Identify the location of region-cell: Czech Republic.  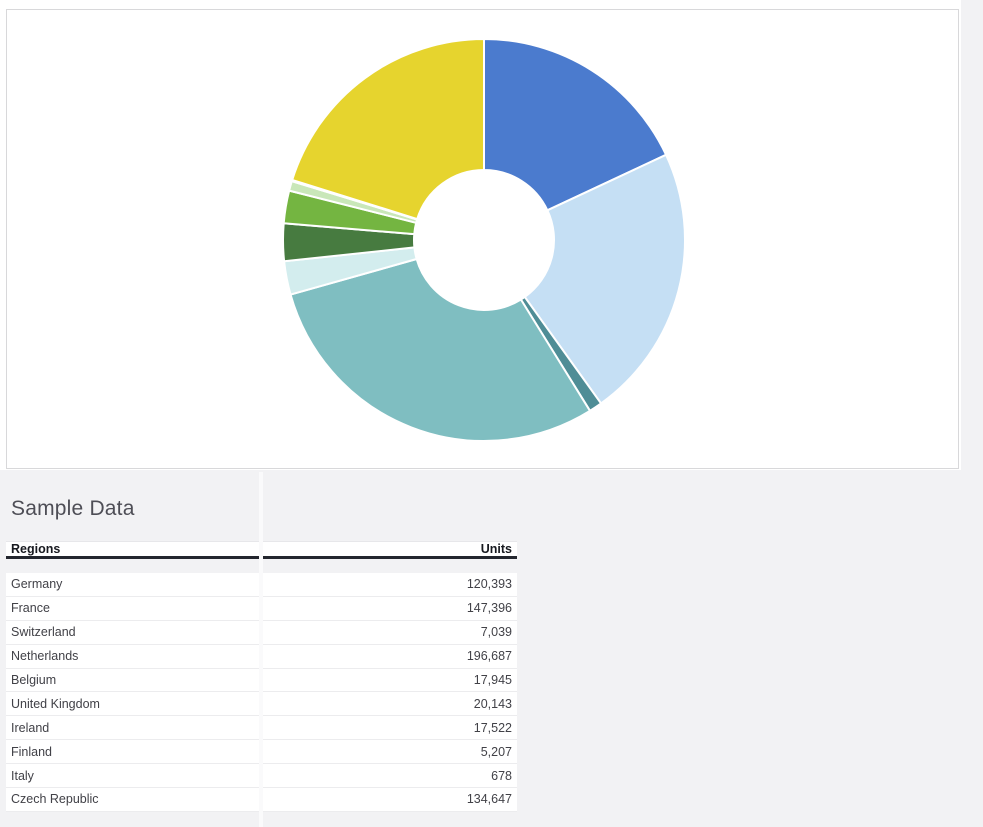
(132, 800).